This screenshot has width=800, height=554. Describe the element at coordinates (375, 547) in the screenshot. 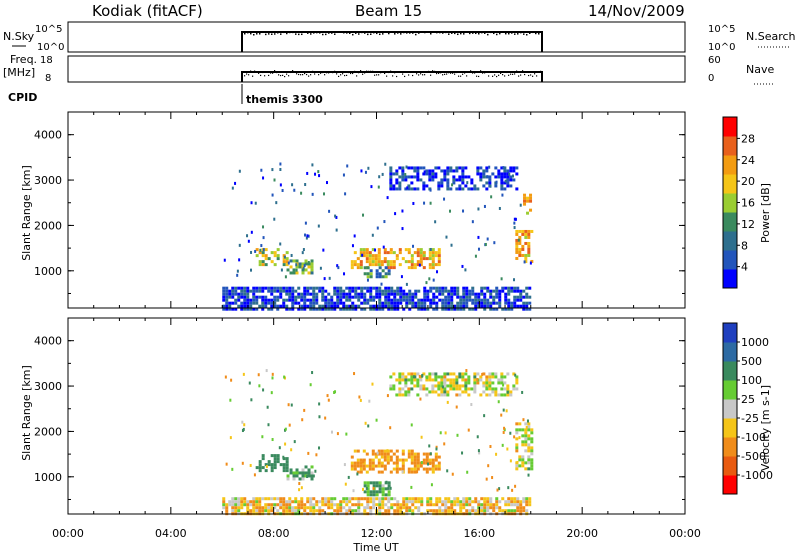

I see `time-axis-label: Time UT` at that location.